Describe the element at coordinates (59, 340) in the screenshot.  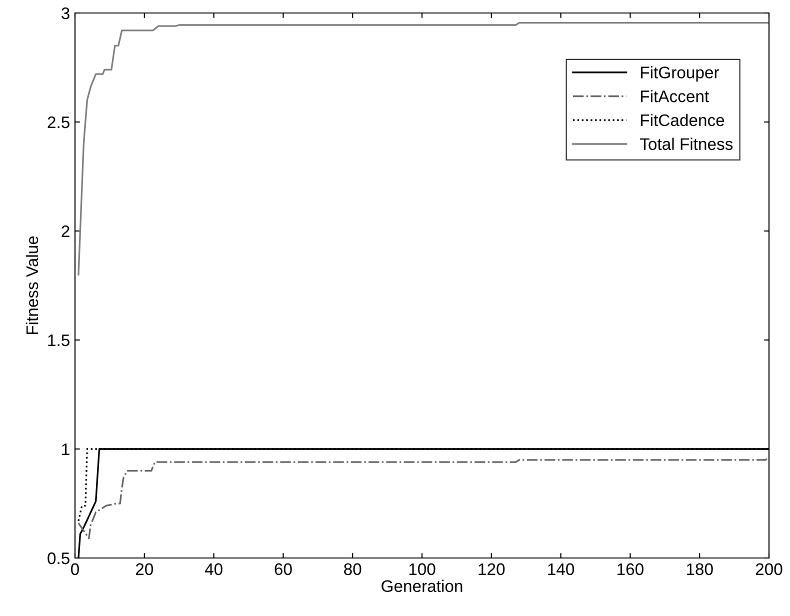
I see `y-tick-label: 1.5` at that location.